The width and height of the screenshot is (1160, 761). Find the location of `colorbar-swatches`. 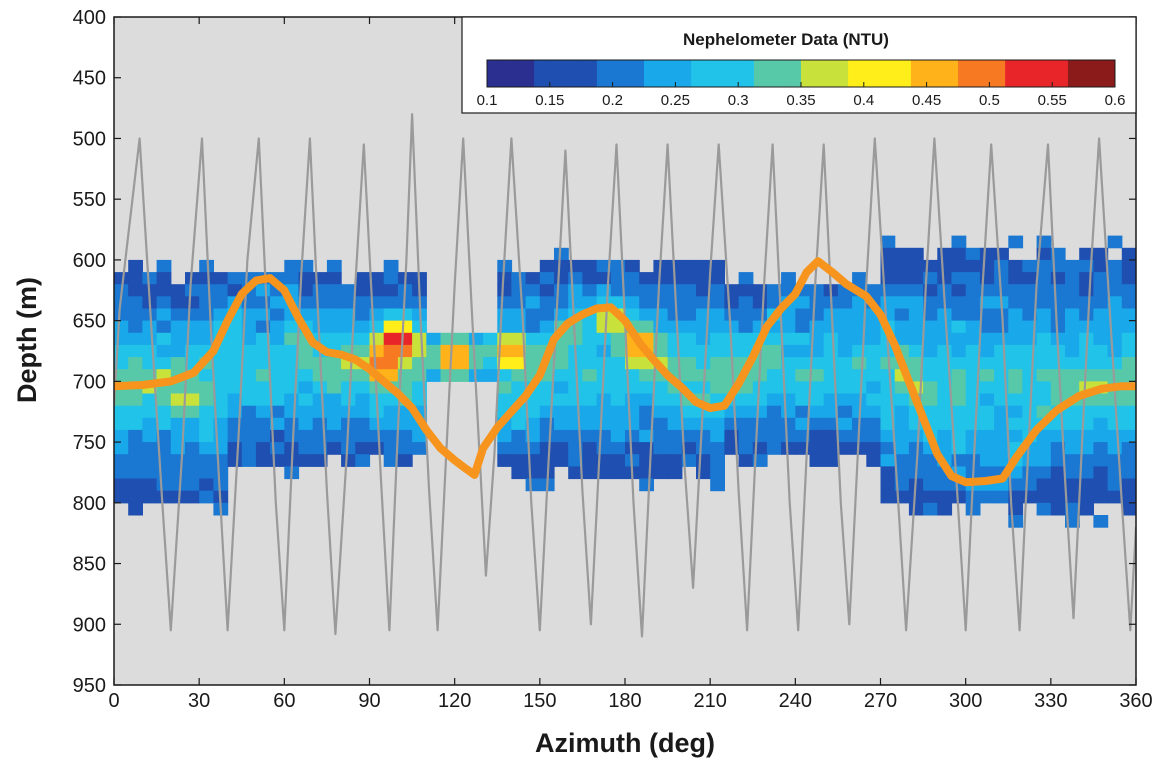

colorbar-swatches is located at coordinates (801, 73).